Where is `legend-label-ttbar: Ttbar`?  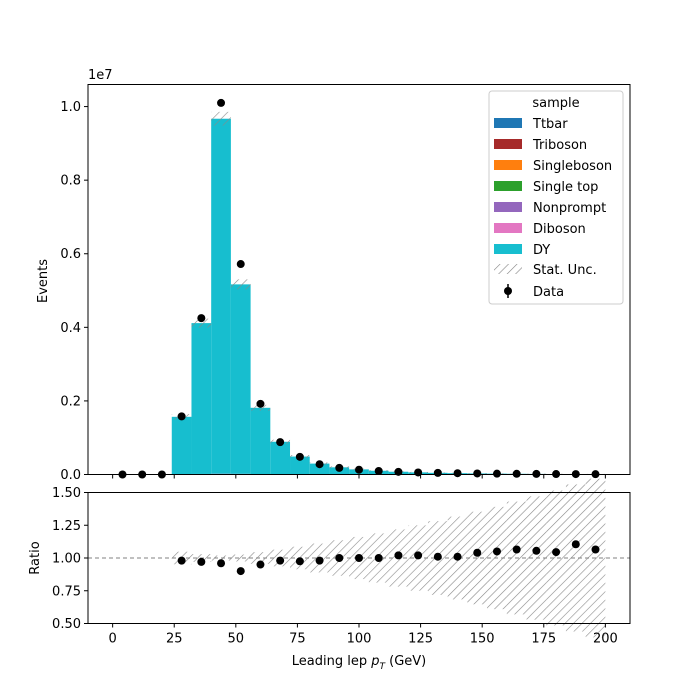 legend-label-ttbar: Ttbar is located at coordinates (550, 124).